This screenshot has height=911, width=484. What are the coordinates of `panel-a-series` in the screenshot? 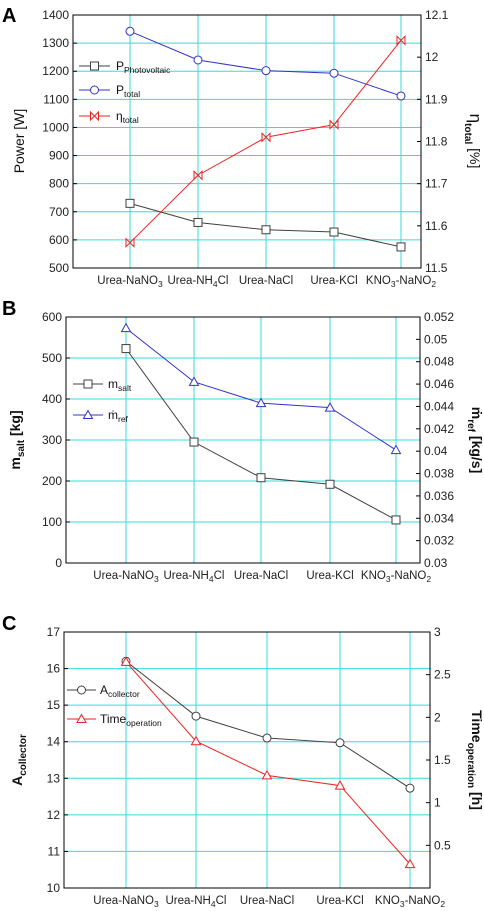 It's located at (265, 139).